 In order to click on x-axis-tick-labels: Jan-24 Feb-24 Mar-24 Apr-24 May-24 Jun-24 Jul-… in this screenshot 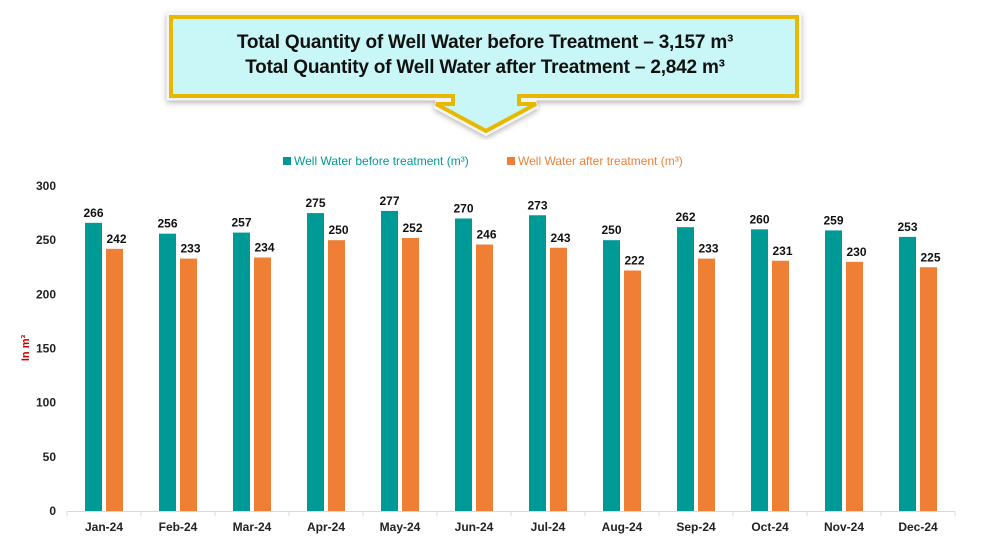, I will do `click(511, 527)`.